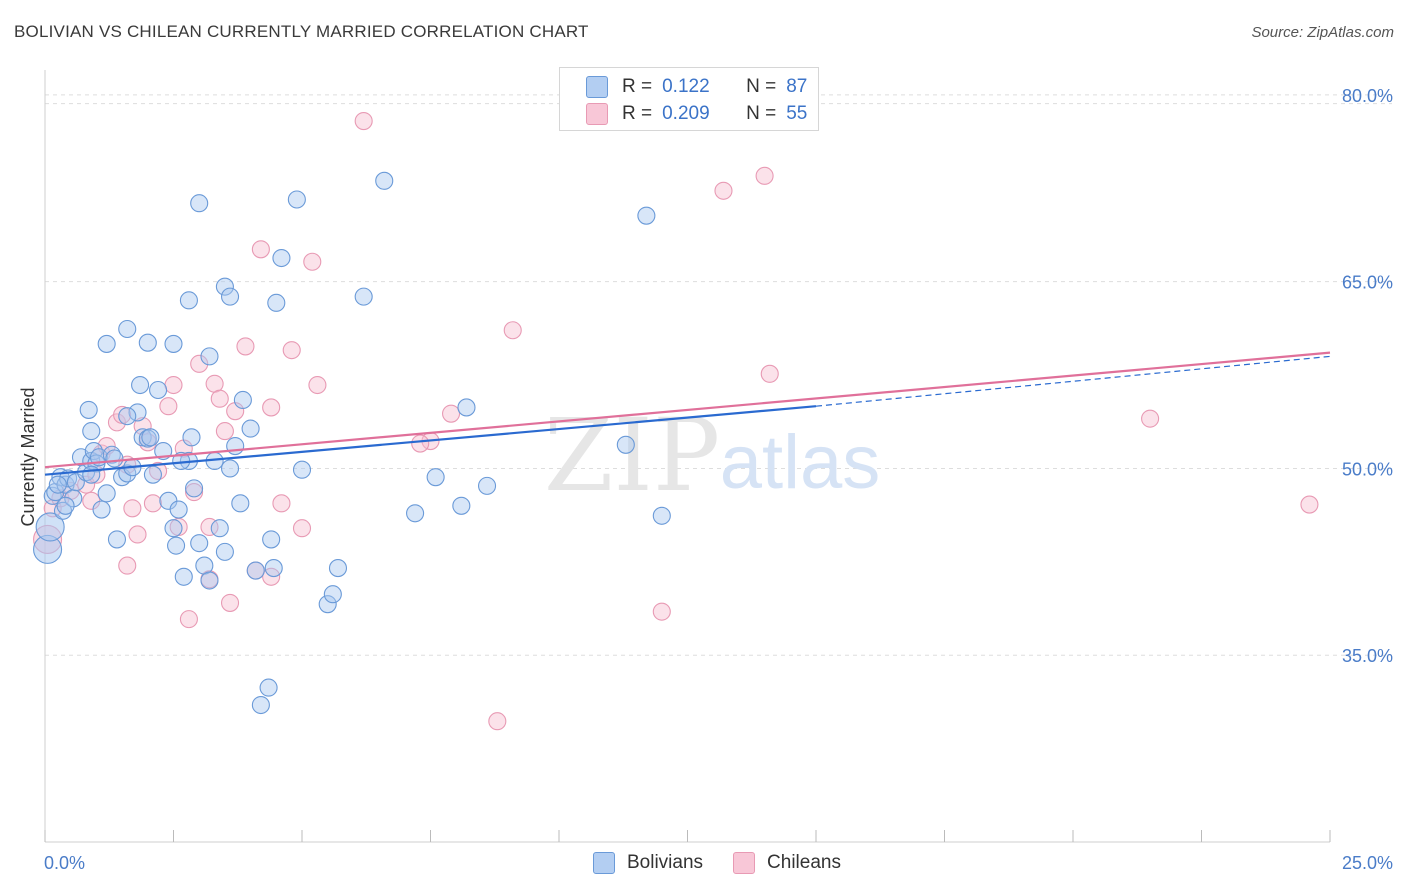 This screenshot has width=1406, height=892. What do you see at coordinates (1367, 283) in the screenshot?
I see `y-tick-label: 65.0%` at bounding box center [1367, 283].